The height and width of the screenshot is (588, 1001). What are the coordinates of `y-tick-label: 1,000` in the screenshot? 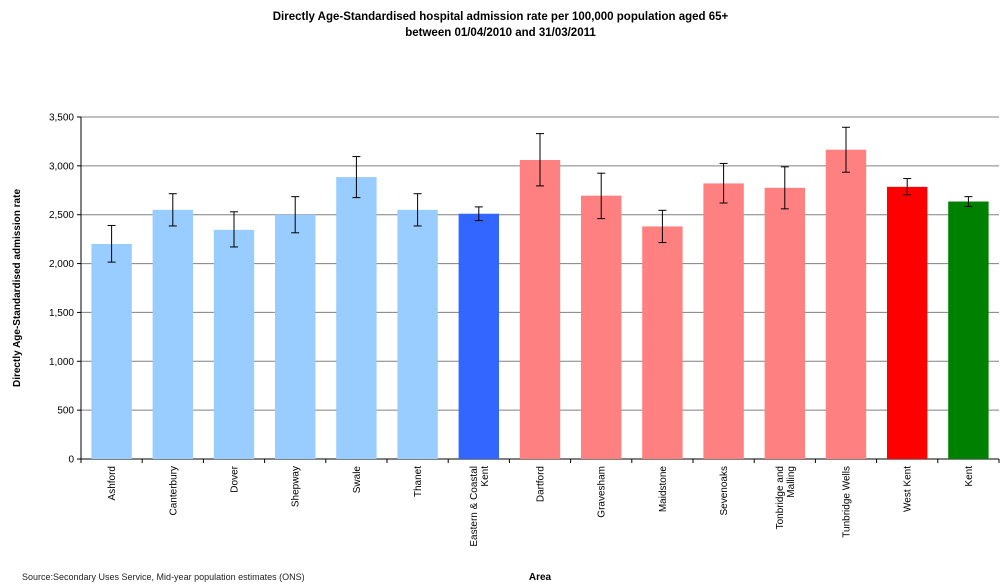 It's located at (61, 362).